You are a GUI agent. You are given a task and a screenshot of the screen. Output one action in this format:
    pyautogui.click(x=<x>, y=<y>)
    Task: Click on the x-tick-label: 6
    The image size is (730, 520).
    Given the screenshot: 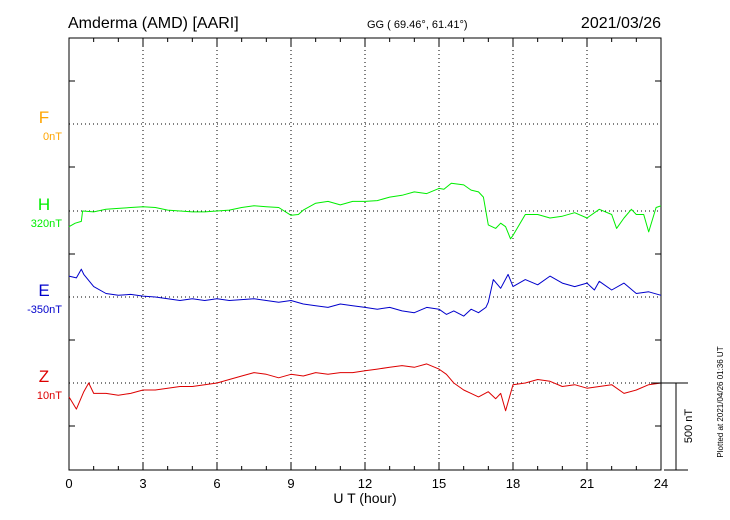 What is the action you would take?
    pyautogui.click(x=216, y=483)
    